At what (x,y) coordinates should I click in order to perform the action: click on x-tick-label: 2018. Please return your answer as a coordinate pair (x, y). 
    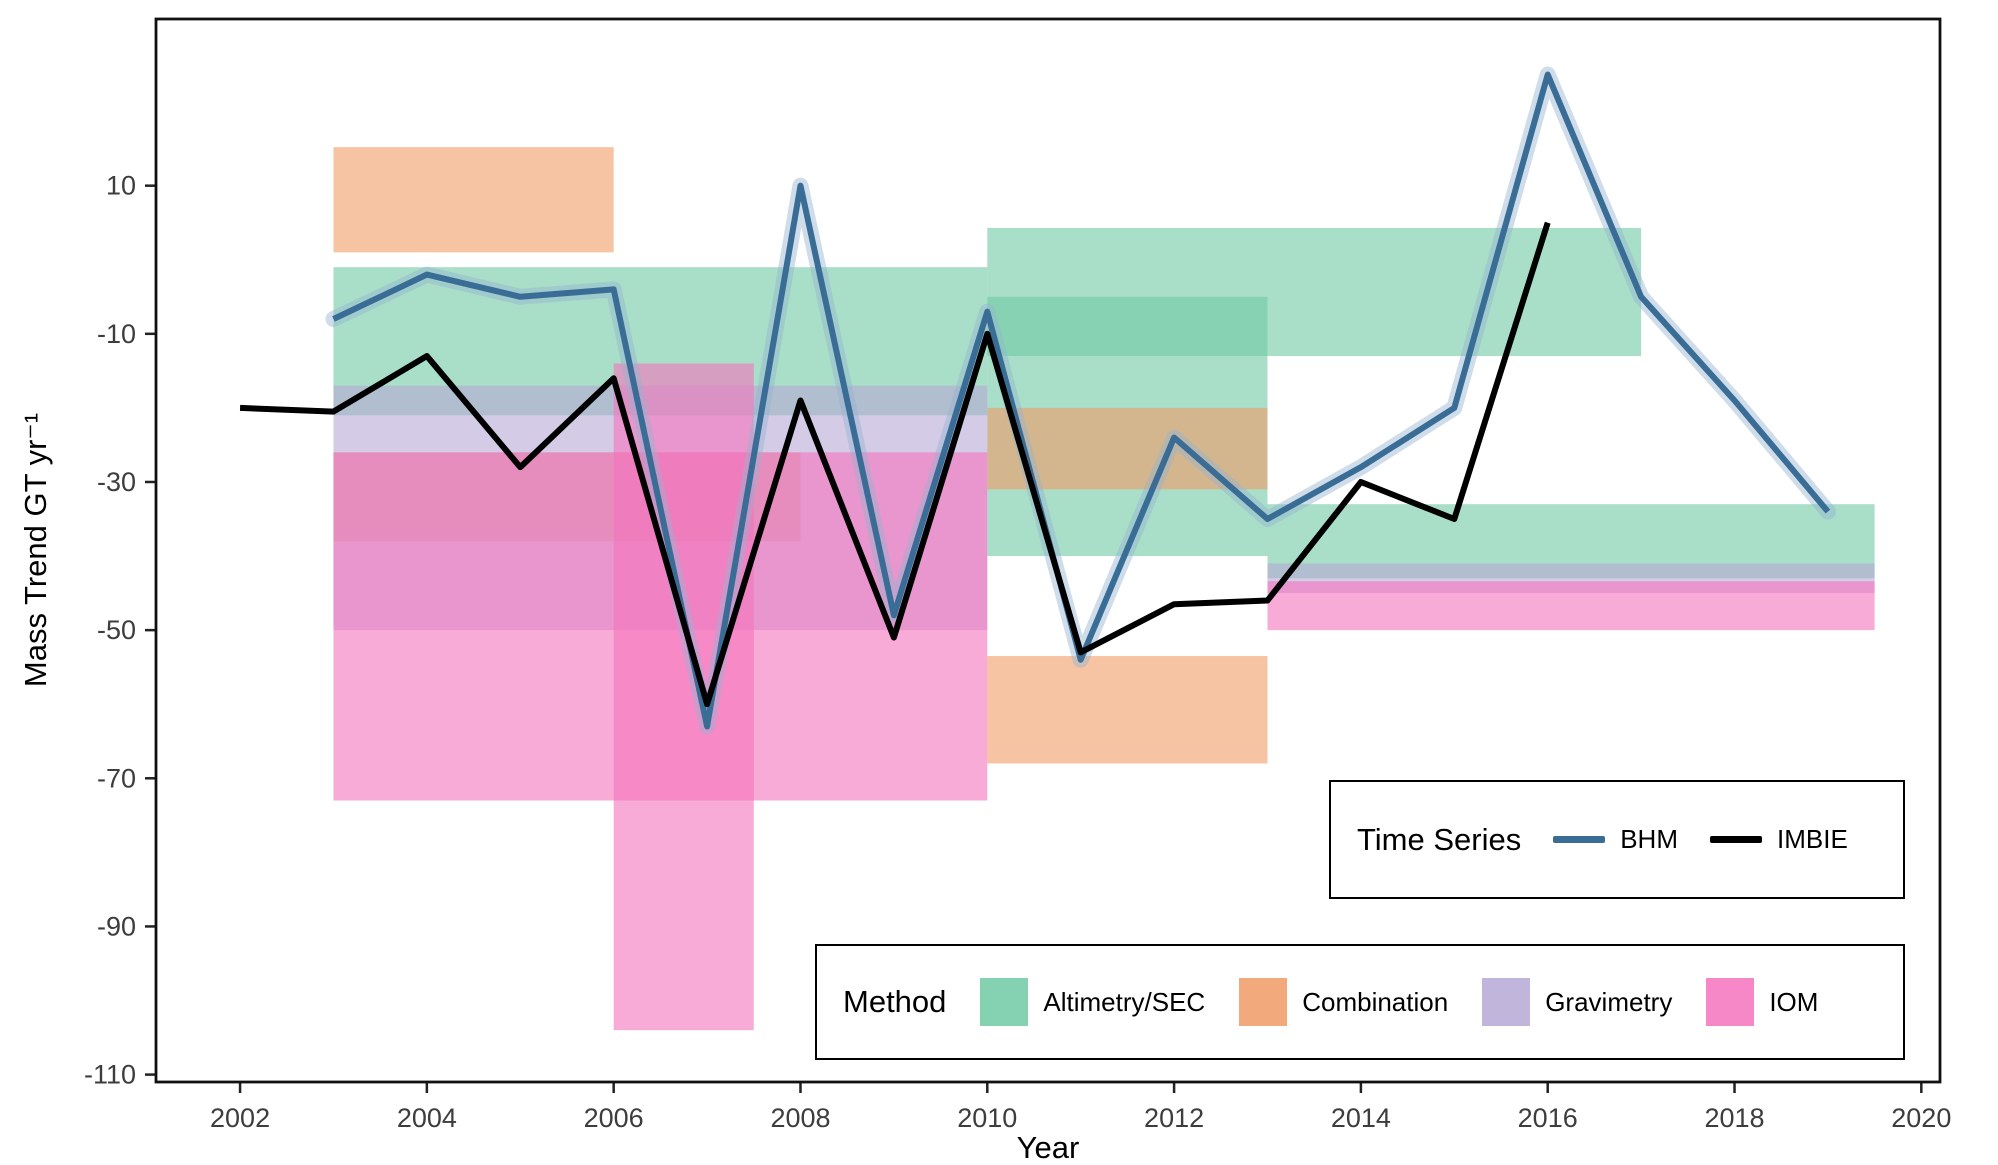
    Looking at the image, I should click on (1734, 1118).